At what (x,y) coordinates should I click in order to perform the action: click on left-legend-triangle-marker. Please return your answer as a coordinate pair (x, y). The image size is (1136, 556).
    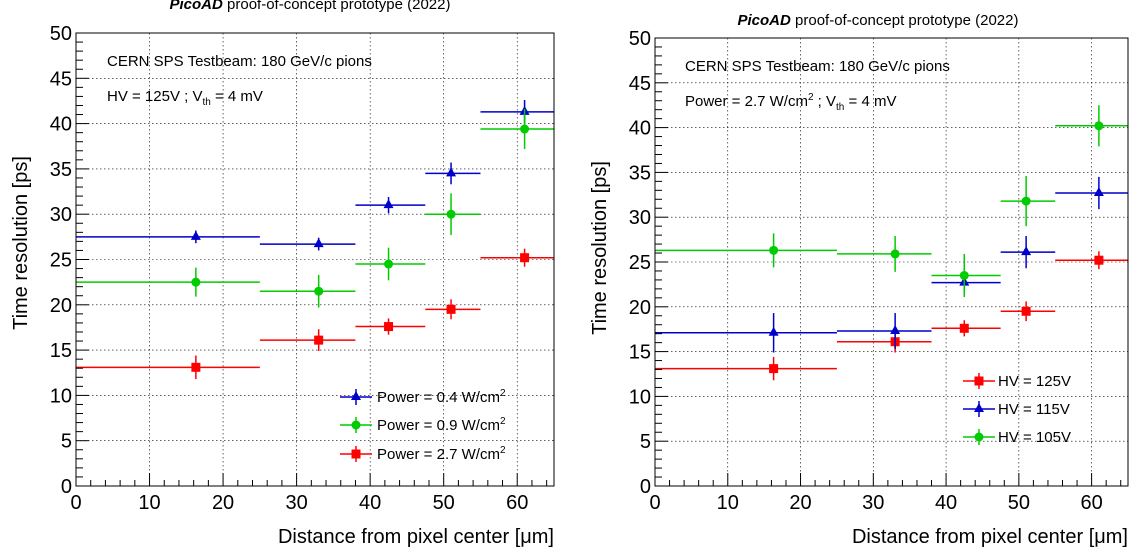
    Looking at the image, I should click on (356, 395).